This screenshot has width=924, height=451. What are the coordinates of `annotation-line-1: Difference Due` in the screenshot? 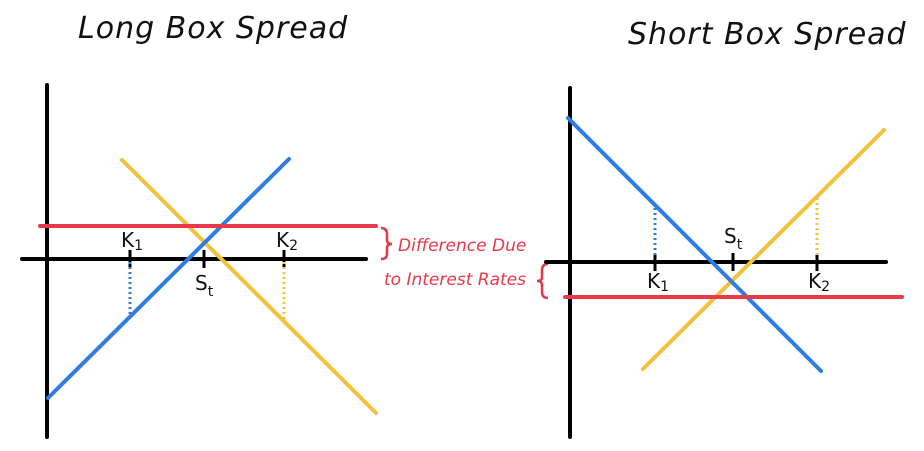 It's located at (462, 246).